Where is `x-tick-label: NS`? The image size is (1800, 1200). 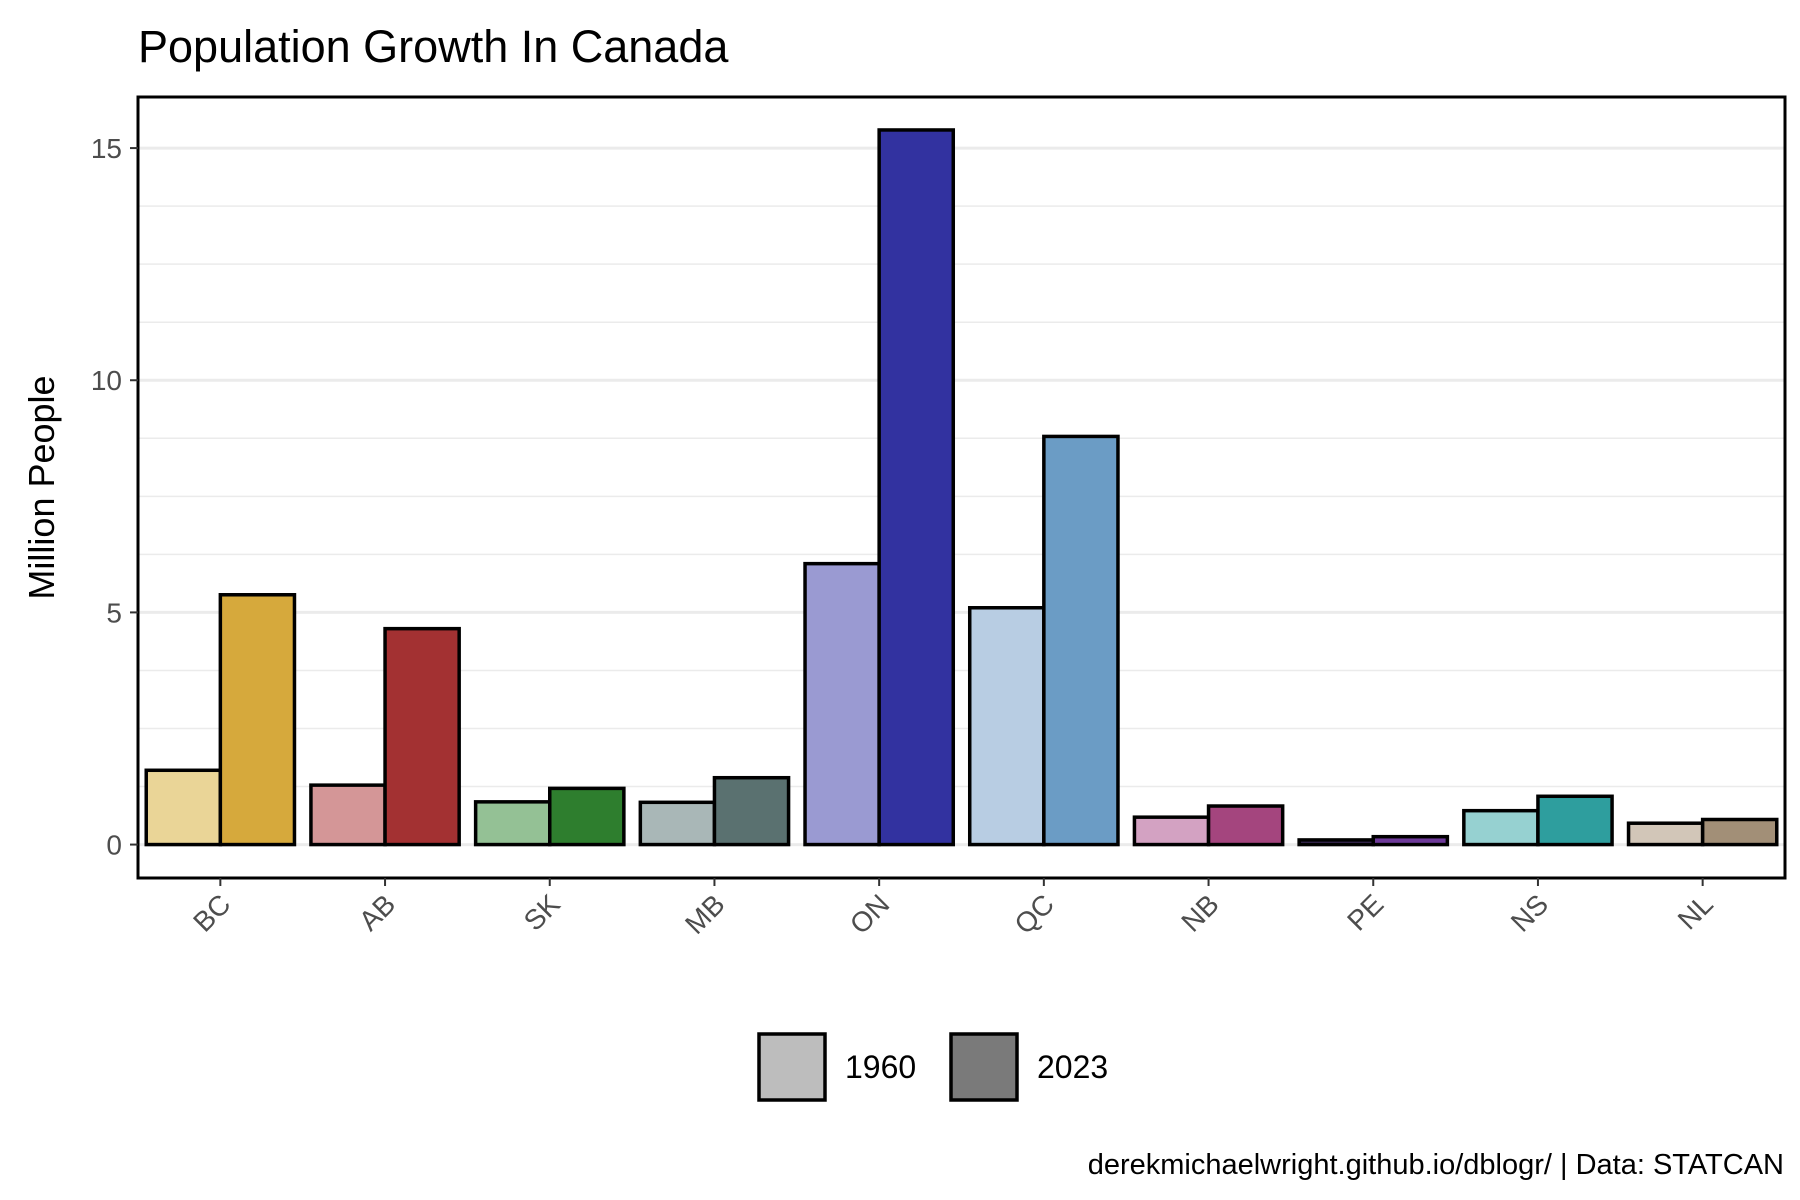
x-tick-label: NS is located at coordinates (1529, 912).